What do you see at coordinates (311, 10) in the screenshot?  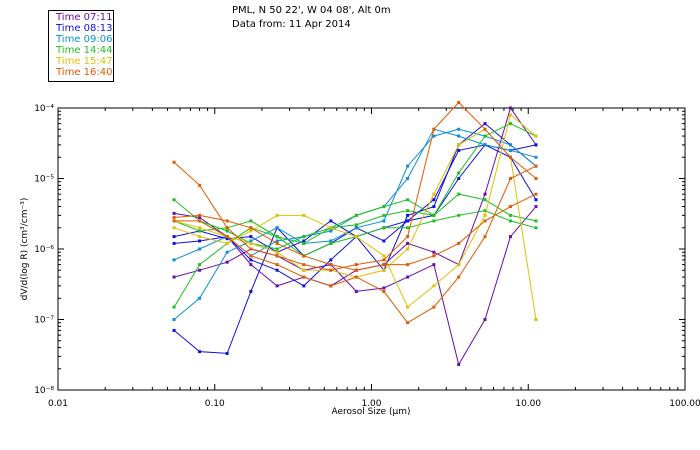 I see `station-info: PML, N 50 22', W 04 08', Alt 0m` at bounding box center [311, 10].